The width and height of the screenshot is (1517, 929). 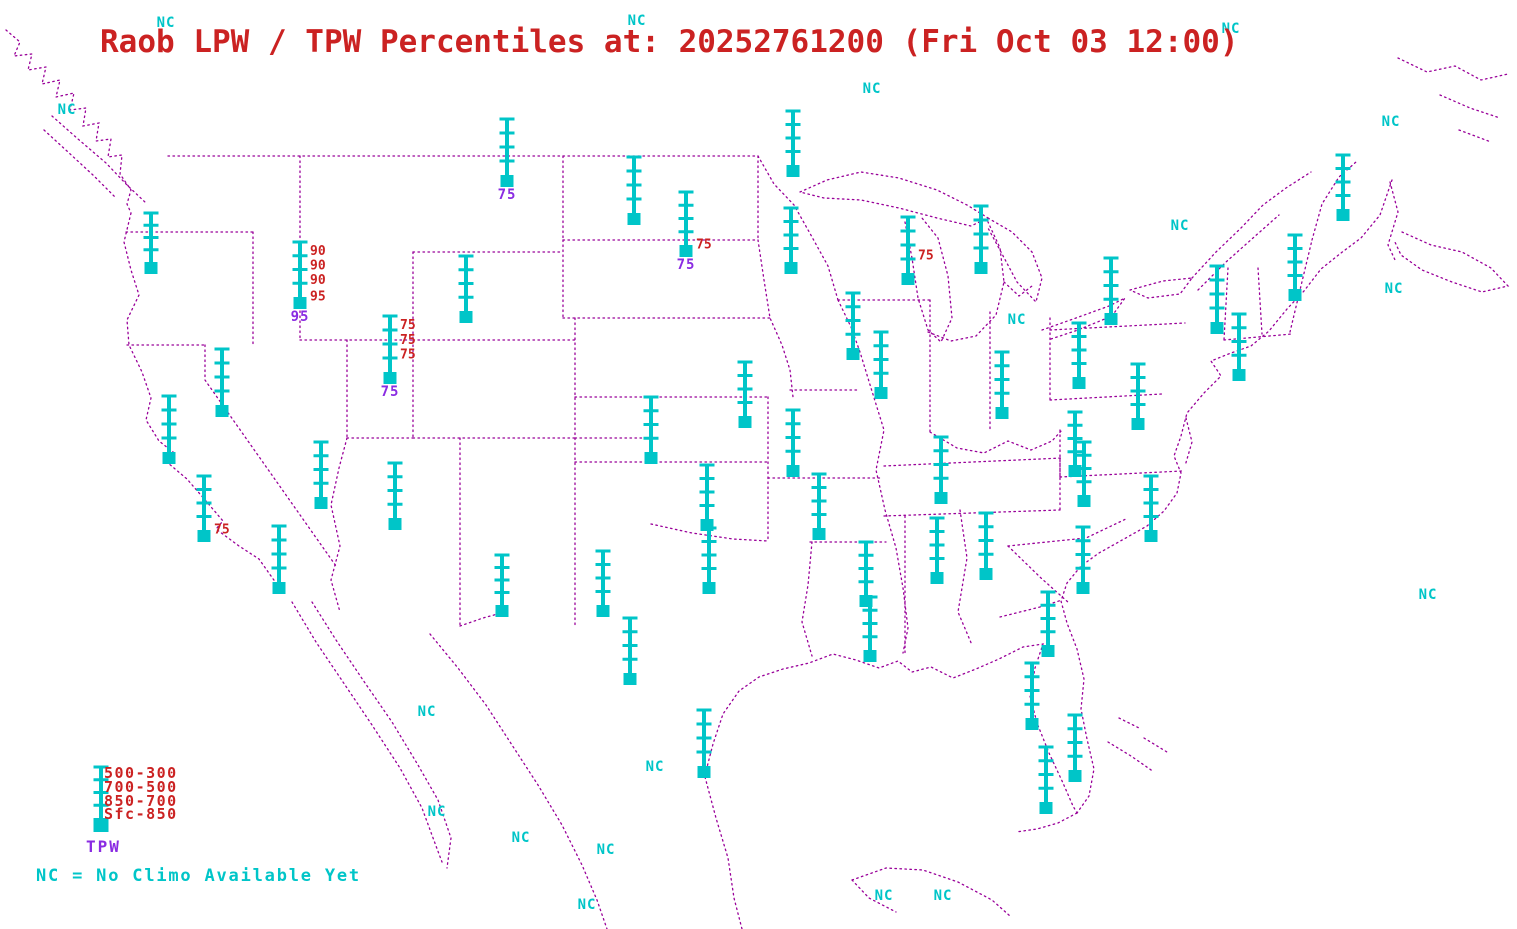 What do you see at coordinates (300, 317) in the screenshot?
I see `tpw-percentile-label: 95` at bounding box center [300, 317].